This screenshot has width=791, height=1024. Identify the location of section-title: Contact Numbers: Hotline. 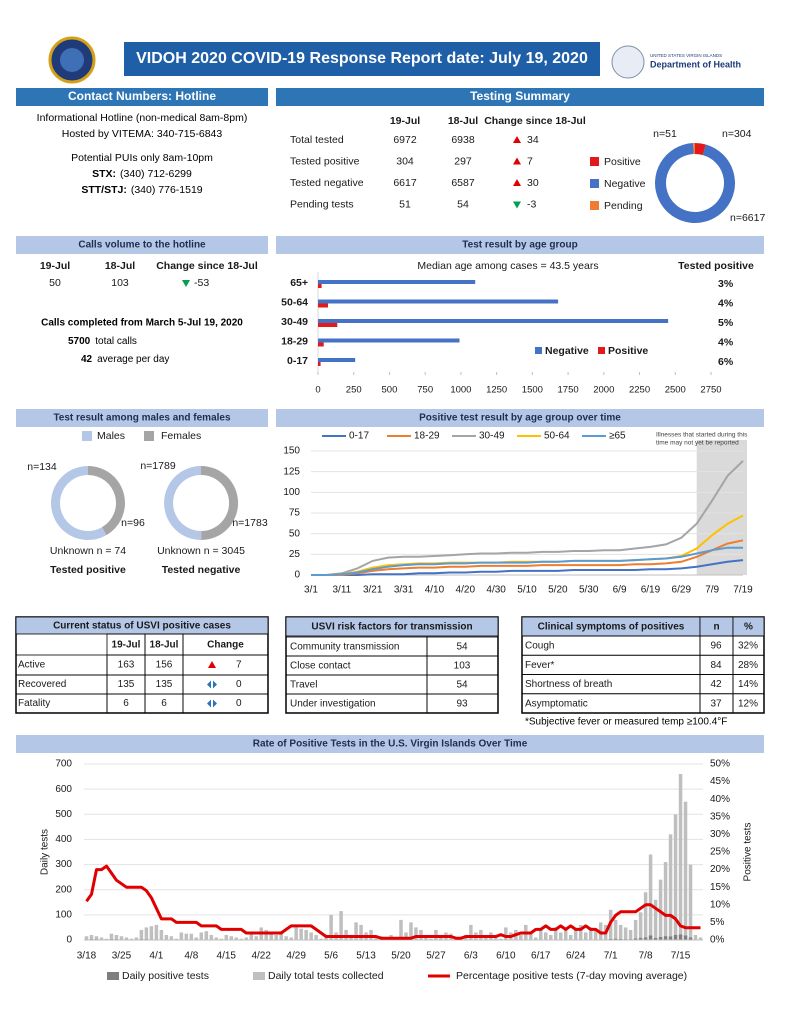
(142, 96).